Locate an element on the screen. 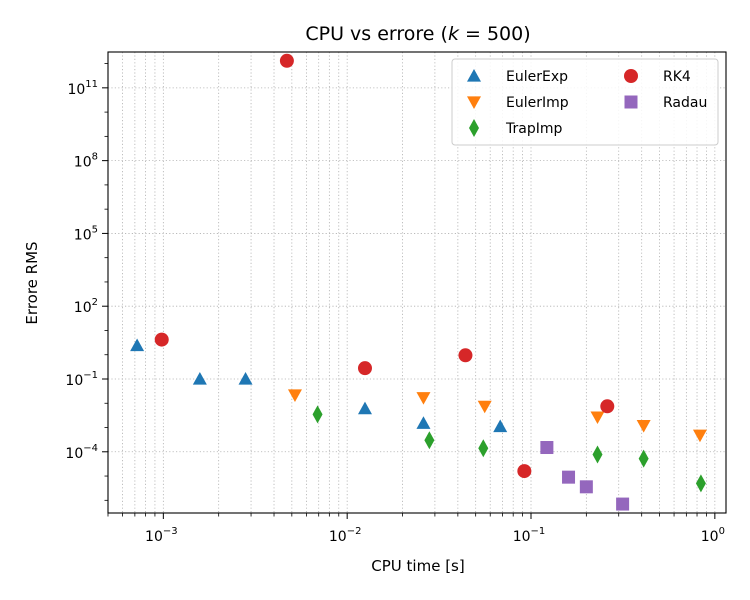 Image resolution: width=750 pixels, height=600 pixels. legend: EulerExp EulerImp TrapImp RK4 Radau is located at coordinates (585, 102).